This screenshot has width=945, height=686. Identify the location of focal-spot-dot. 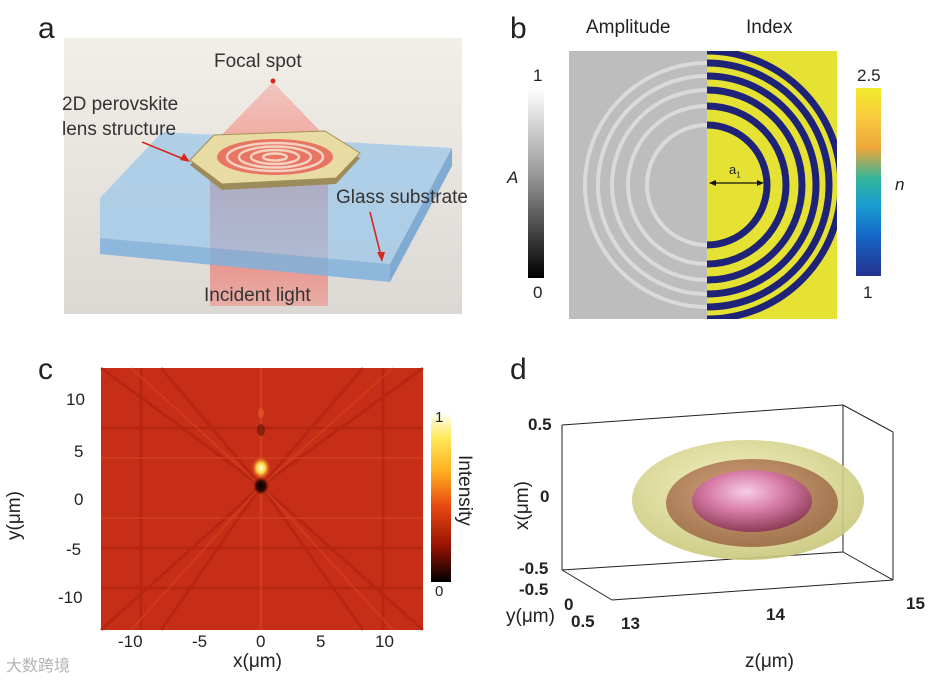
(273, 81).